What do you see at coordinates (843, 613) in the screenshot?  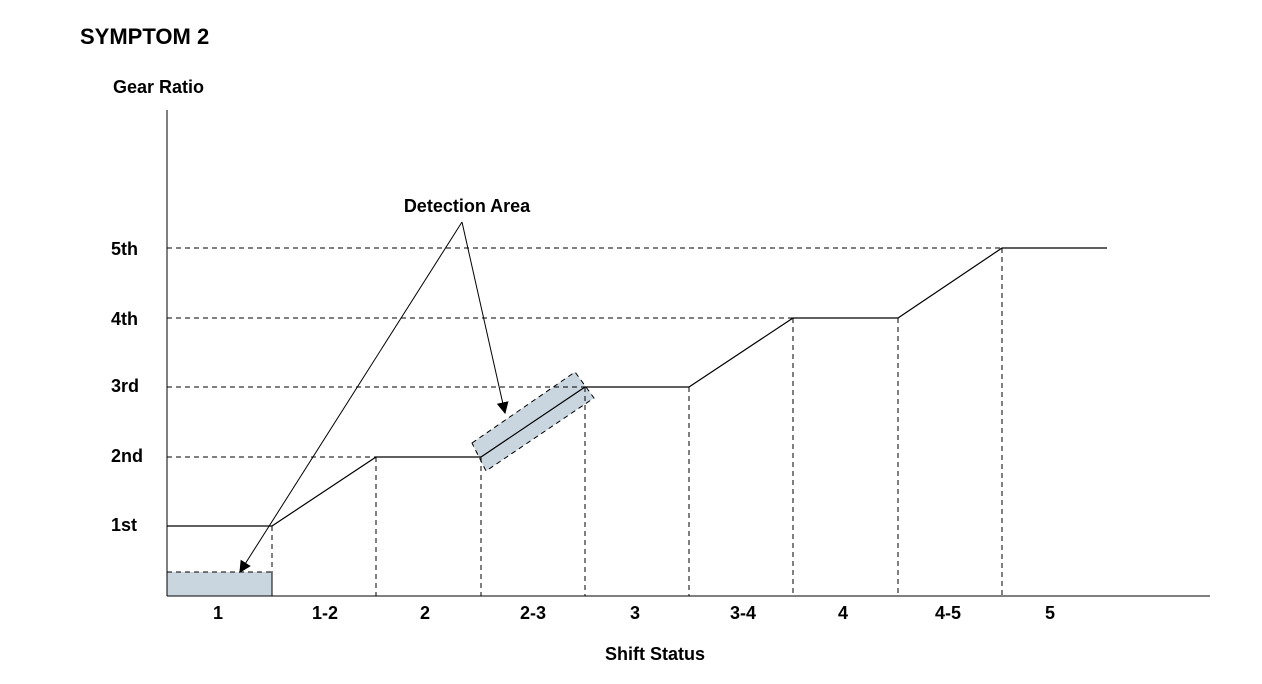 I see `x-label: 4` at bounding box center [843, 613].